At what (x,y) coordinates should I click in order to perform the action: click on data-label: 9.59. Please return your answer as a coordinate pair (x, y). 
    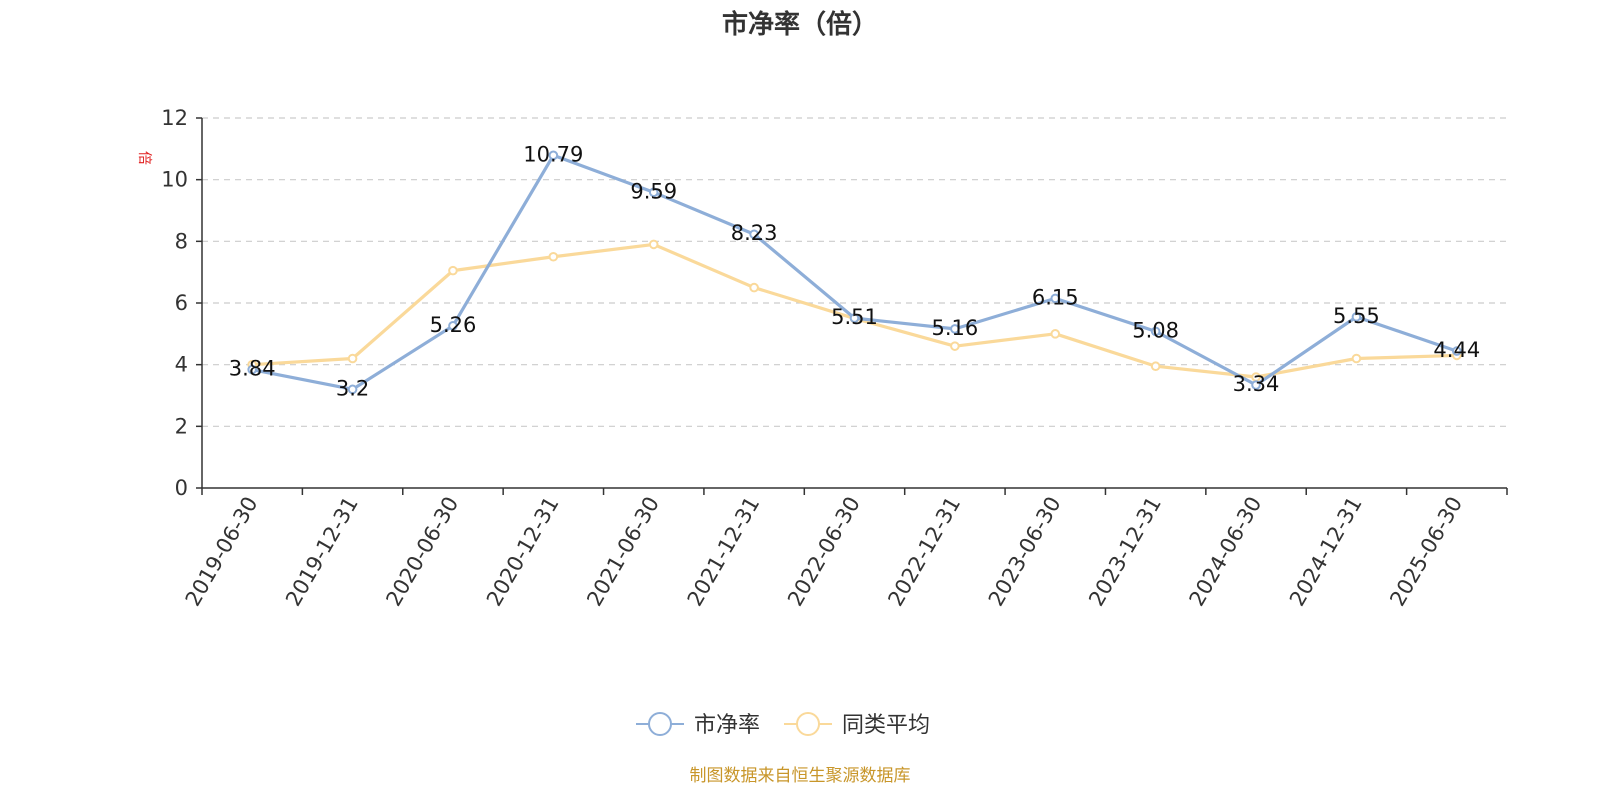
    Looking at the image, I should click on (653, 191).